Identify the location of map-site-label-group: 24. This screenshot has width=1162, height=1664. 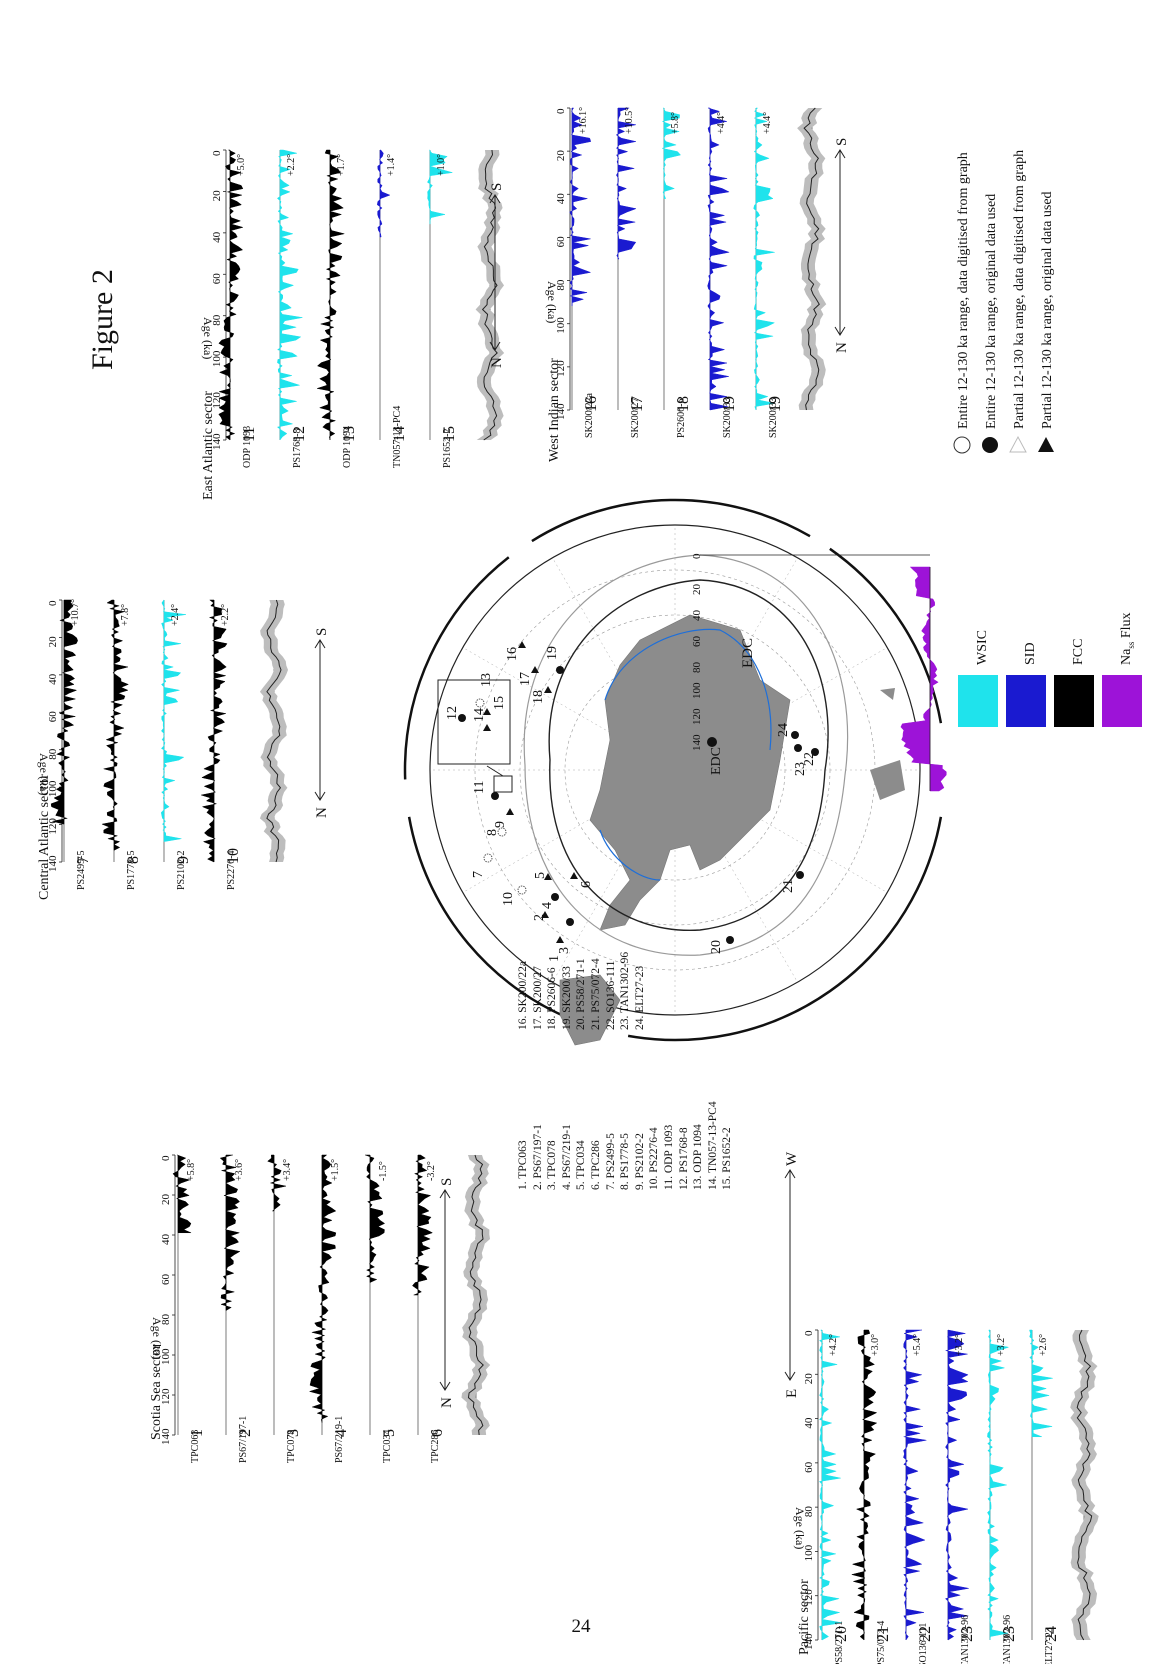
(783, 730).